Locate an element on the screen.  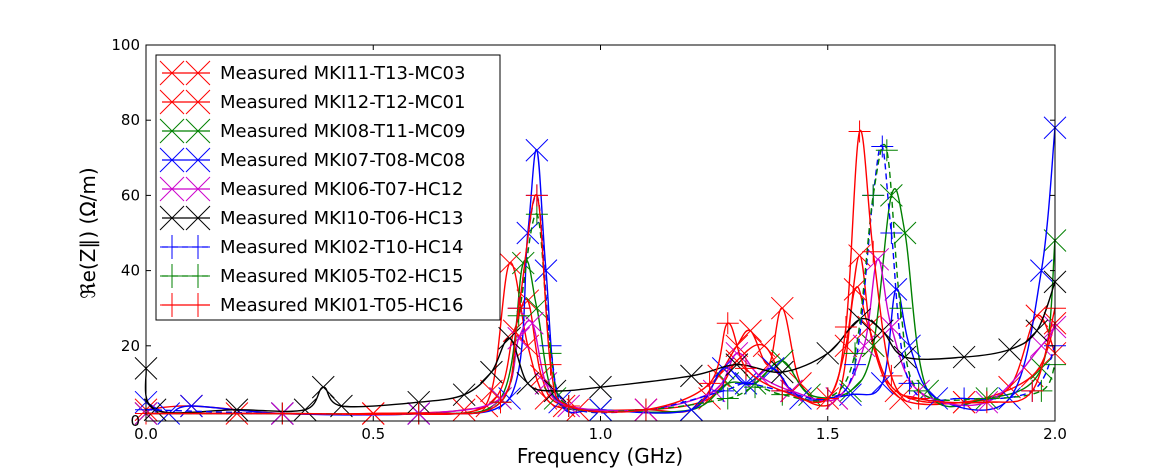
legend-entry: Measured MKI02-T10-HC14 is located at coordinates (311, 247).